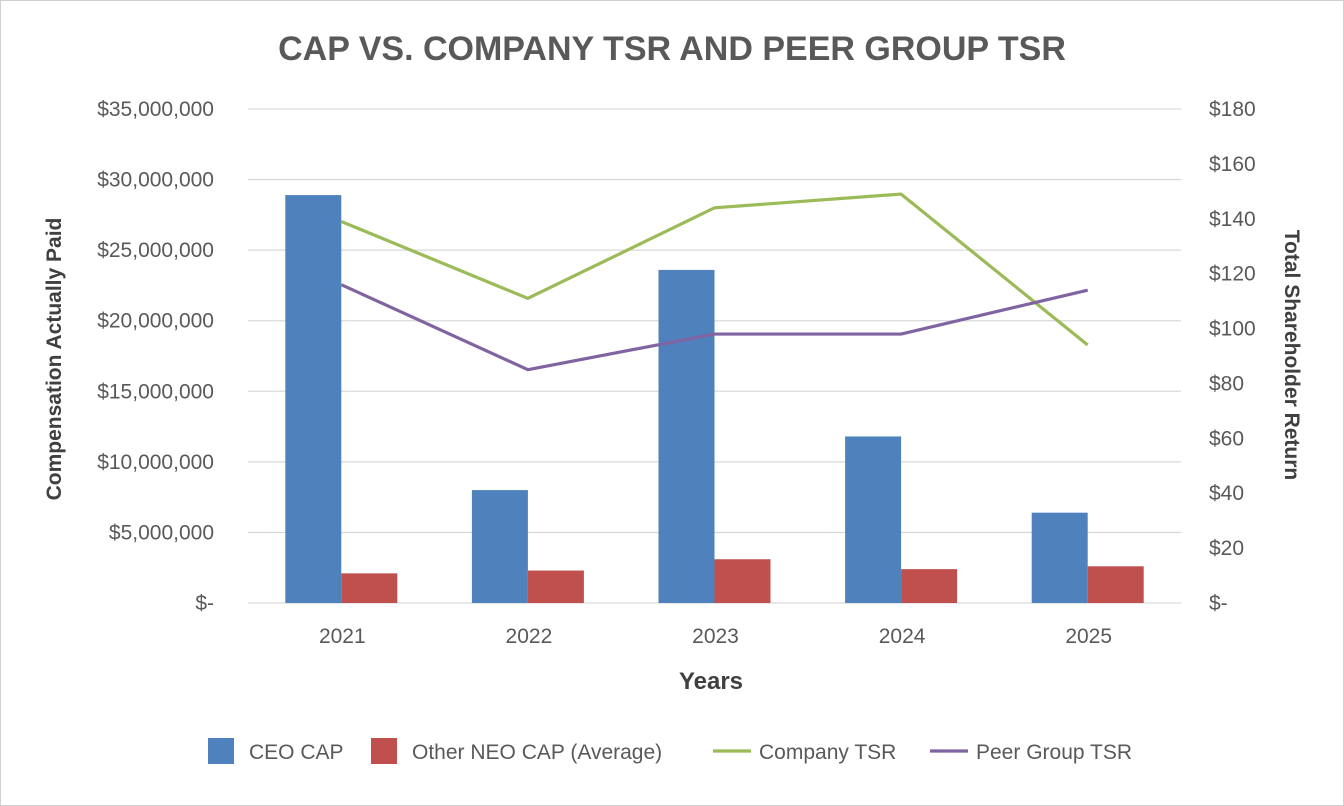  Describe the element at coordinates (155, 321) in the screenshot. I see `y-tick-label: $20,000,000` at that location.